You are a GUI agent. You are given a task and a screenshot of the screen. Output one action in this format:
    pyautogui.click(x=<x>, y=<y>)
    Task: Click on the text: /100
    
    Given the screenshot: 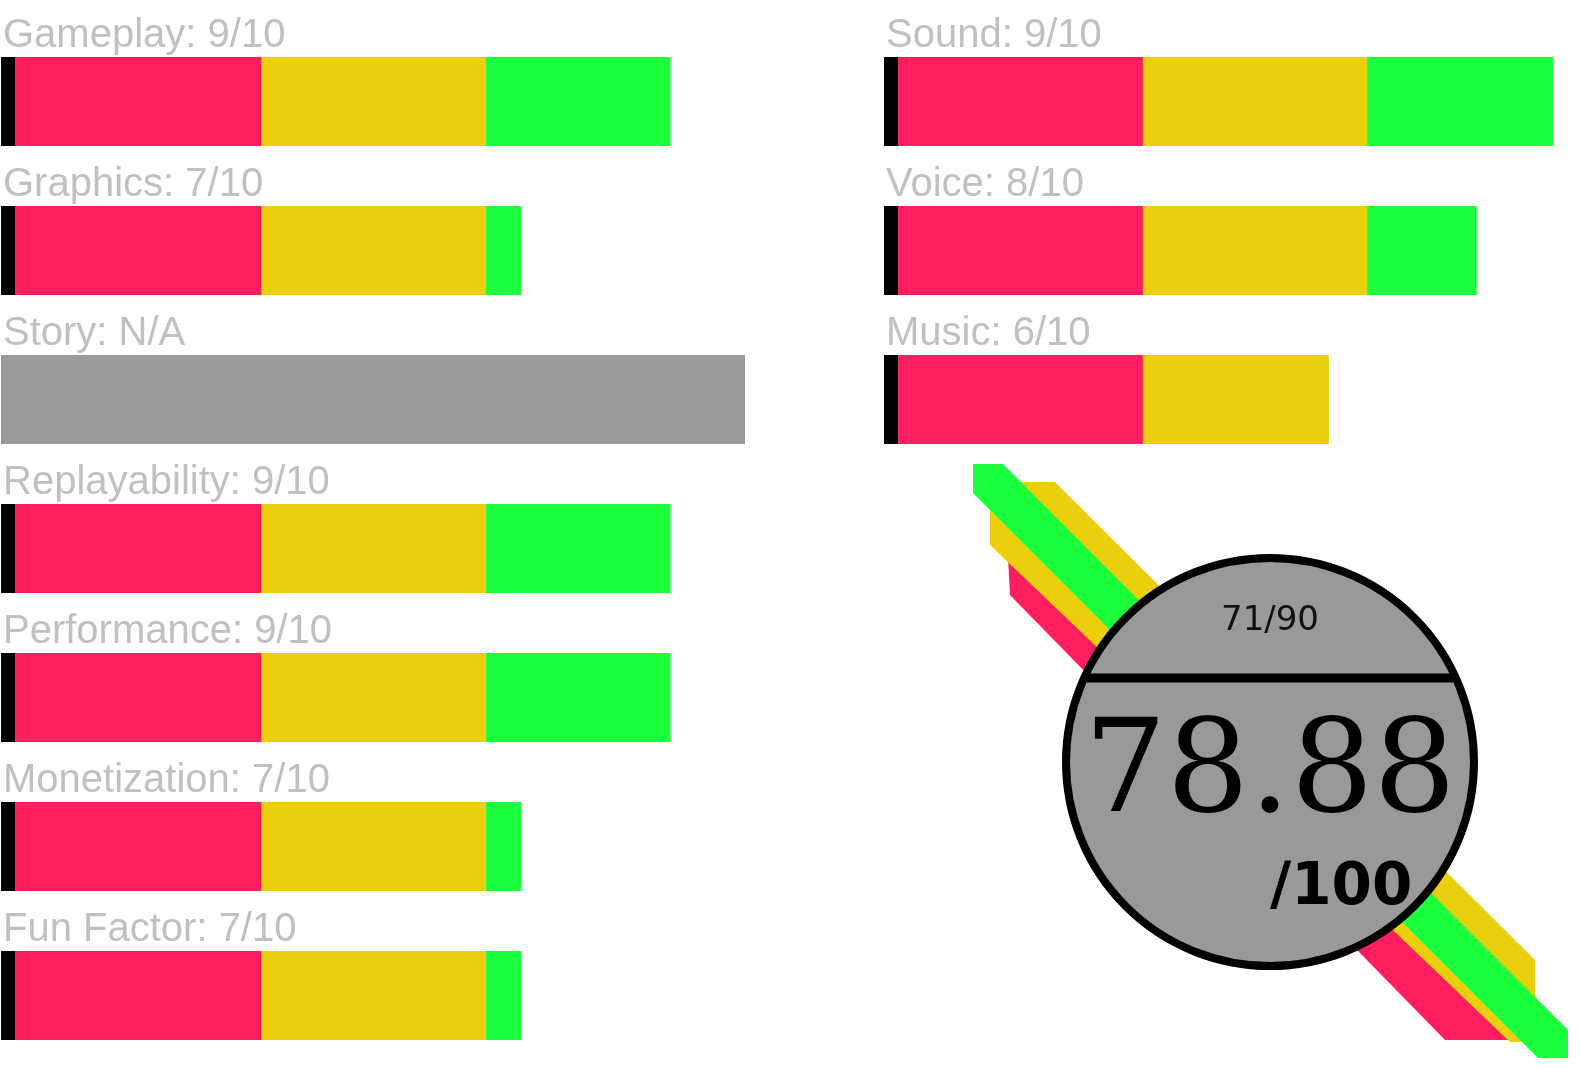 What is the action you would take?
    pyautogui.click(x=1341, y=884)
    